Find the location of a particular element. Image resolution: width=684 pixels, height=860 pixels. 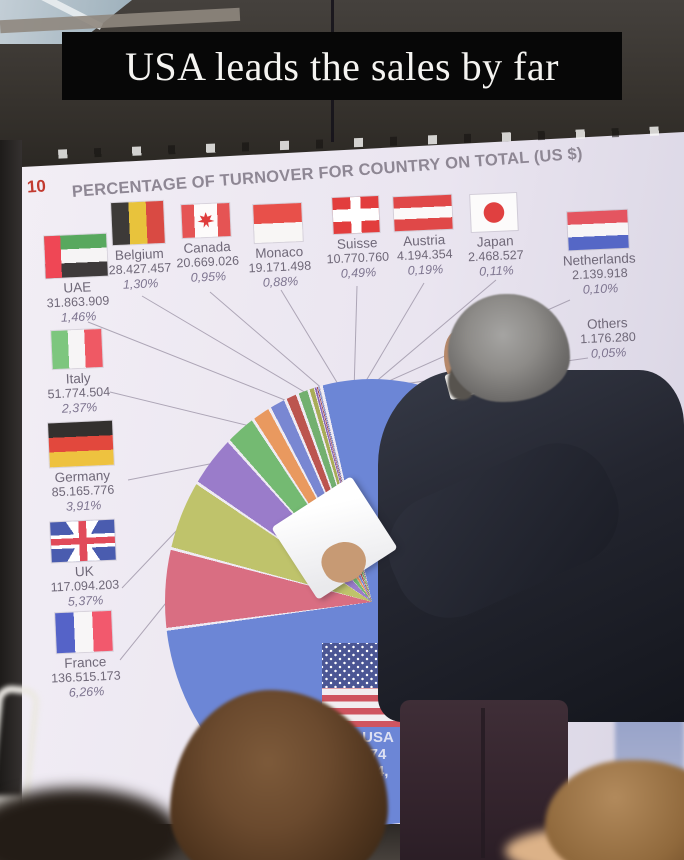

caption-text: USA leads the sales by far is located at coordinates (341, 66).